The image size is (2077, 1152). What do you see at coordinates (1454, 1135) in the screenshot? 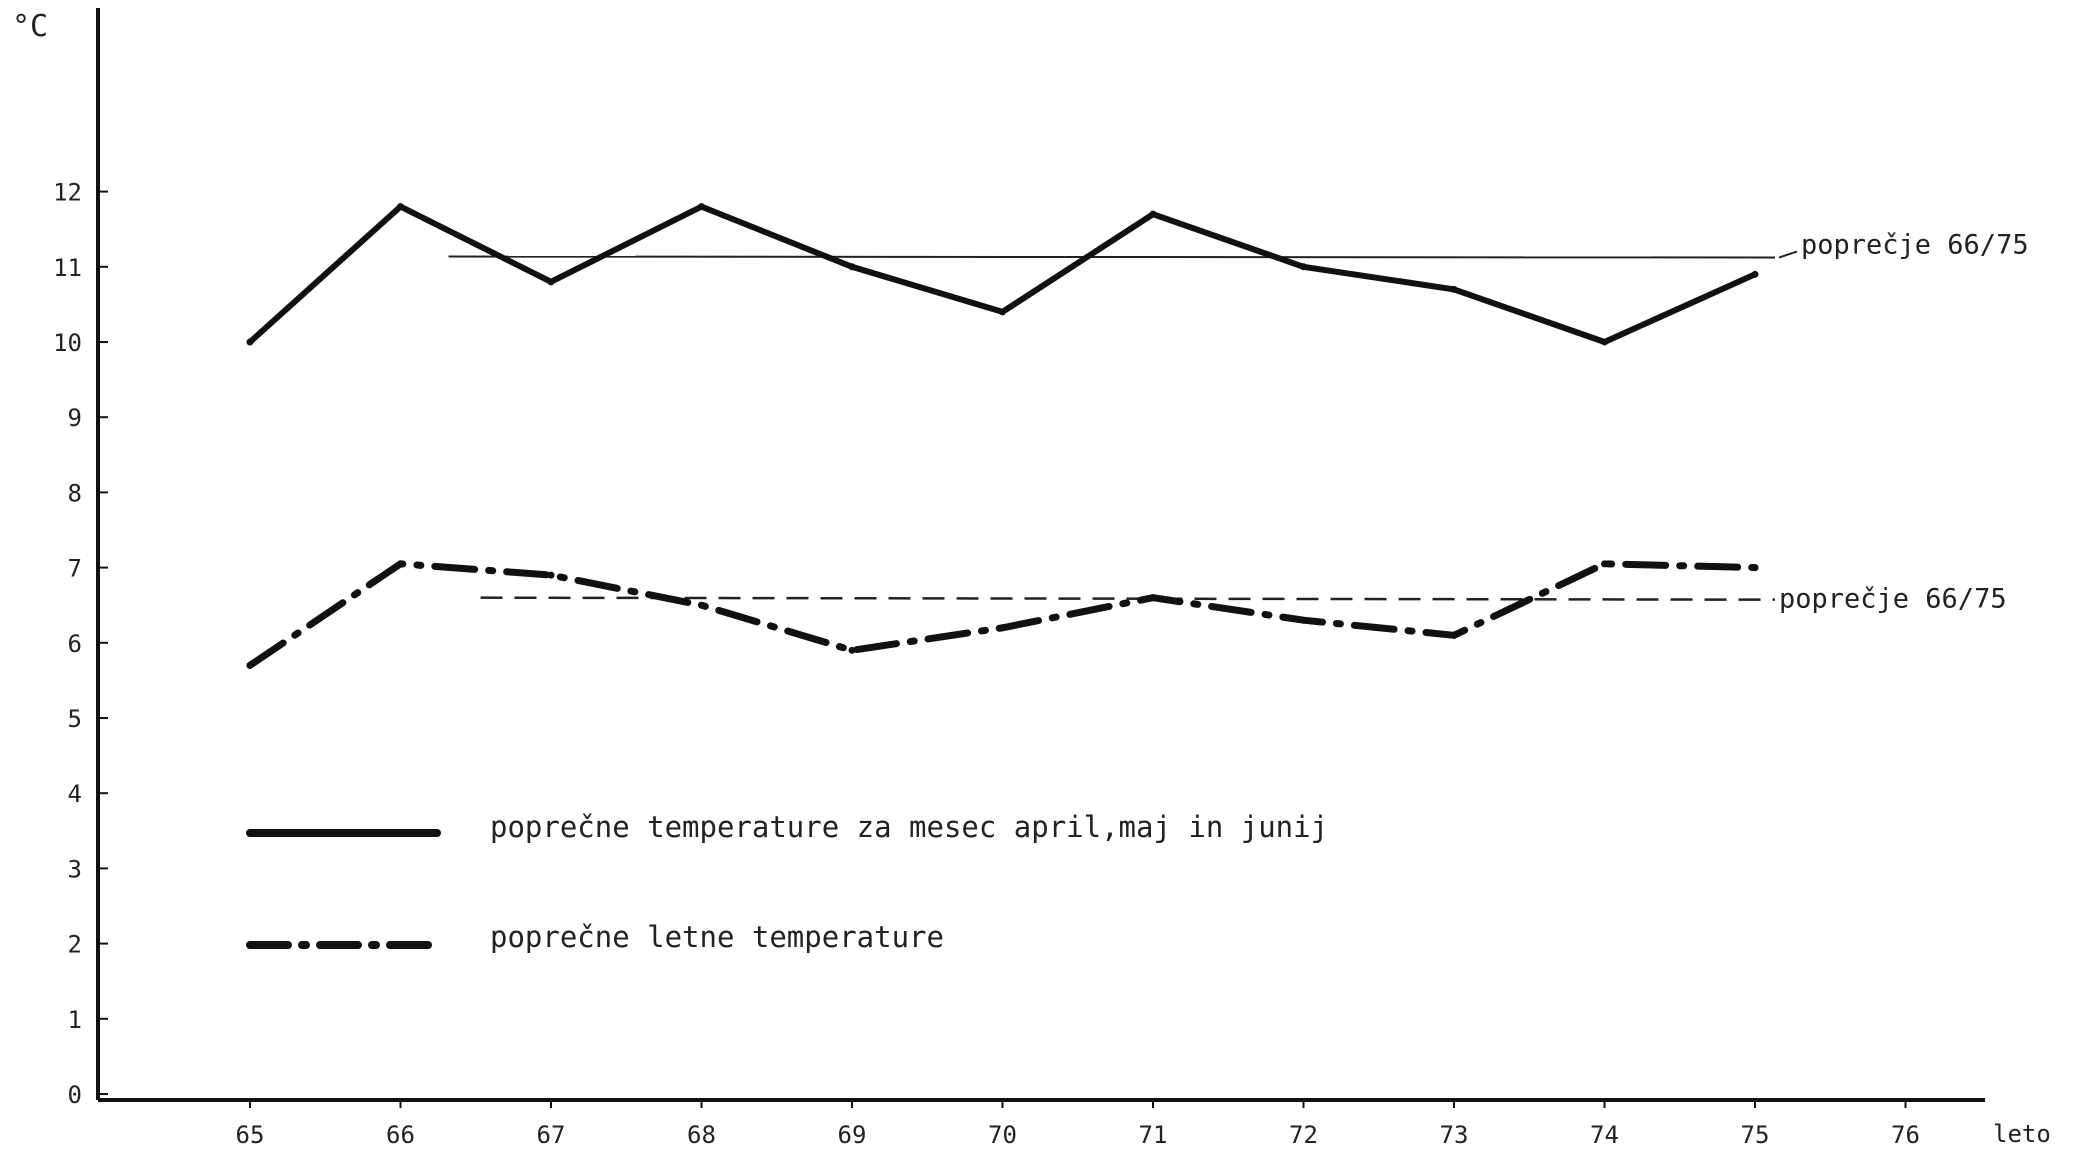
I see `x-tick-label: 73` at bounding box center [1454, 1135].